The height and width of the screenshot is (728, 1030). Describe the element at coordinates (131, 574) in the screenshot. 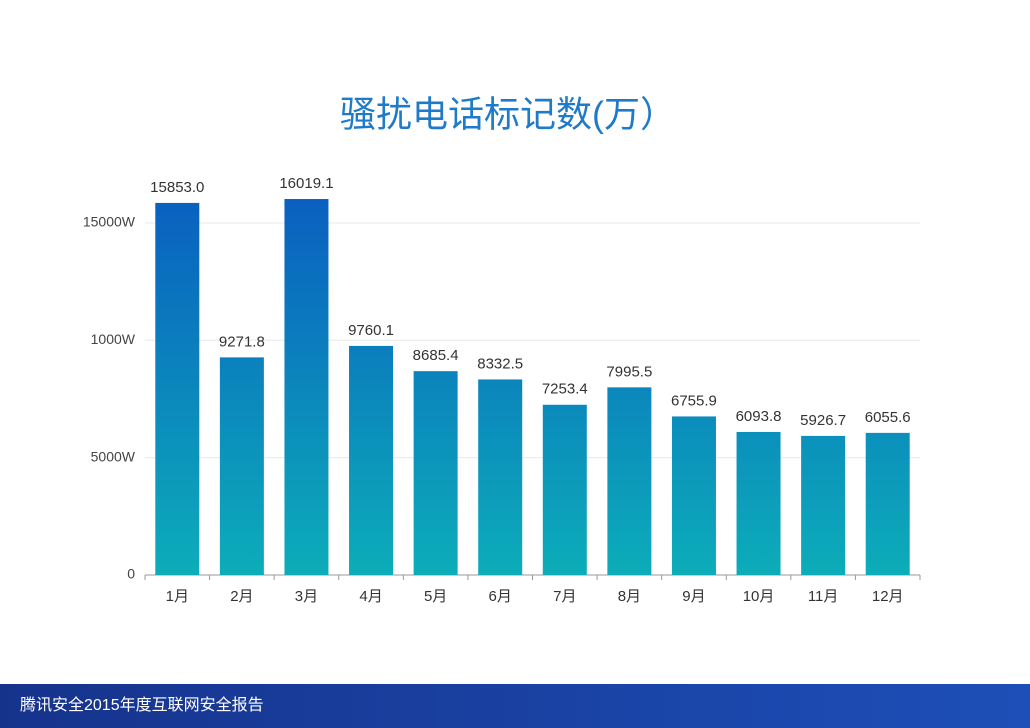

I see `y-tick-label: 0` at that location.